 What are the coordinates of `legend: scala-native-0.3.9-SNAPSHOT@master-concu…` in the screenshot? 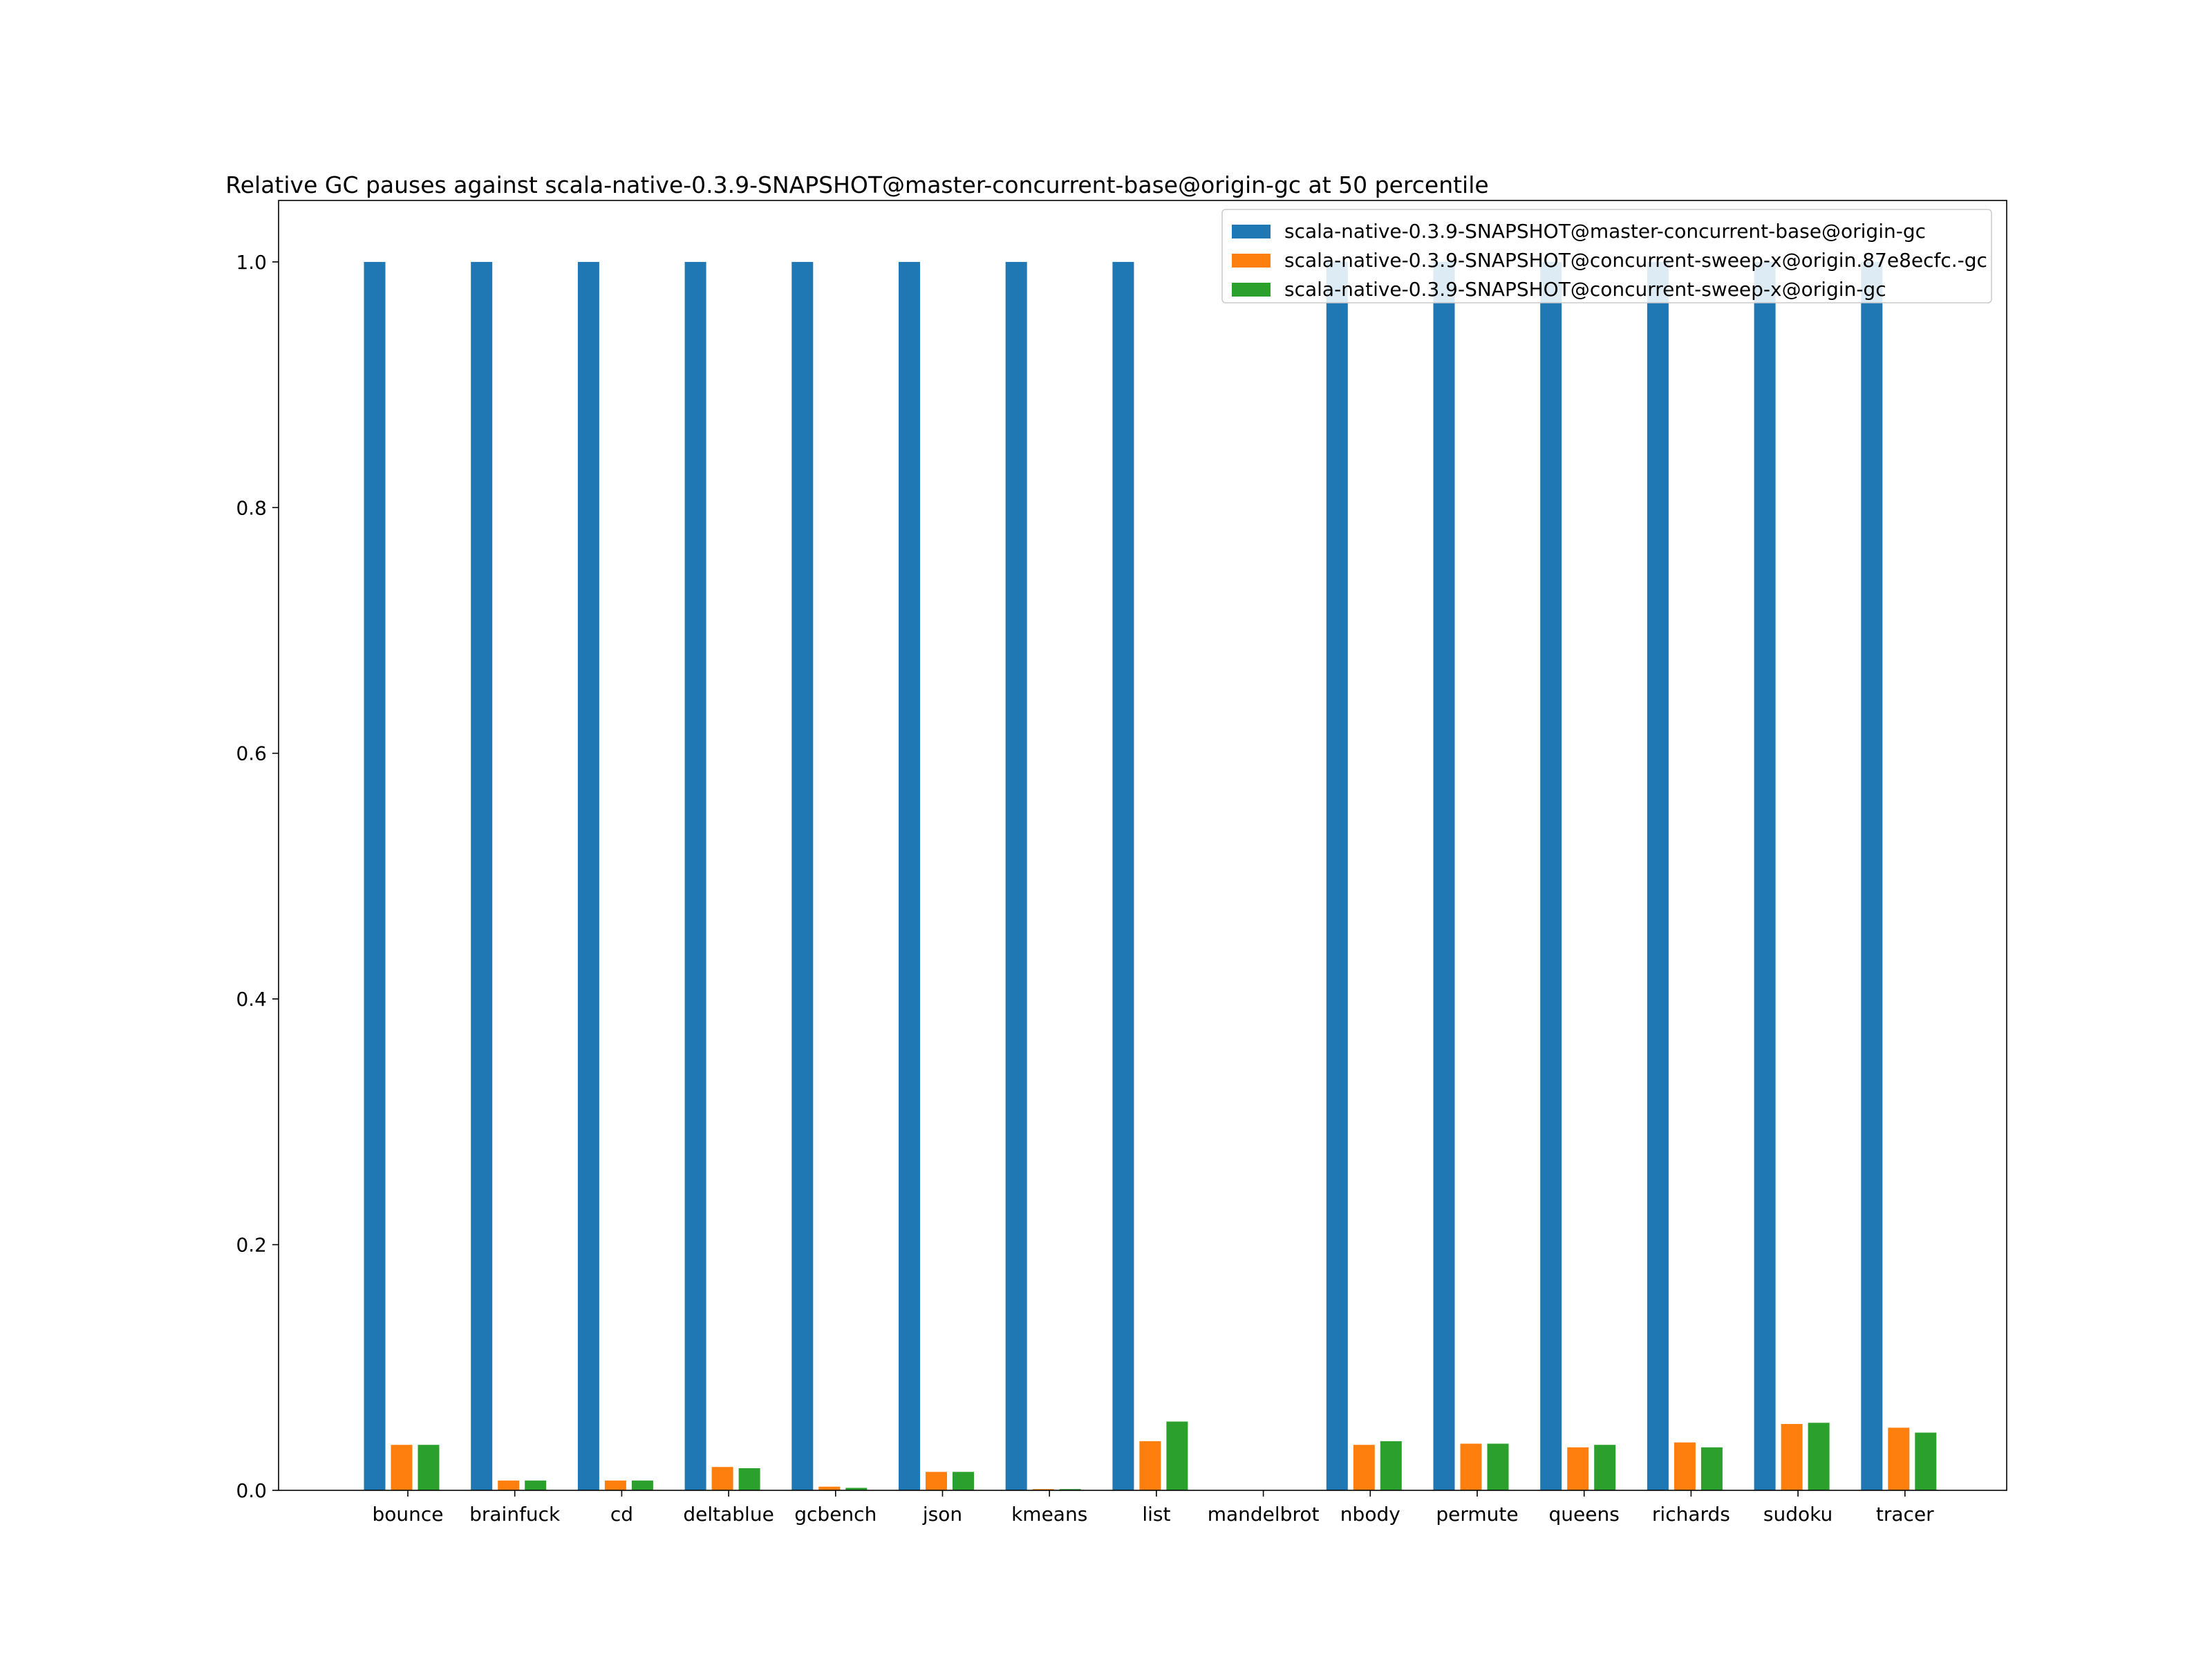 It's located at (1606, 256).